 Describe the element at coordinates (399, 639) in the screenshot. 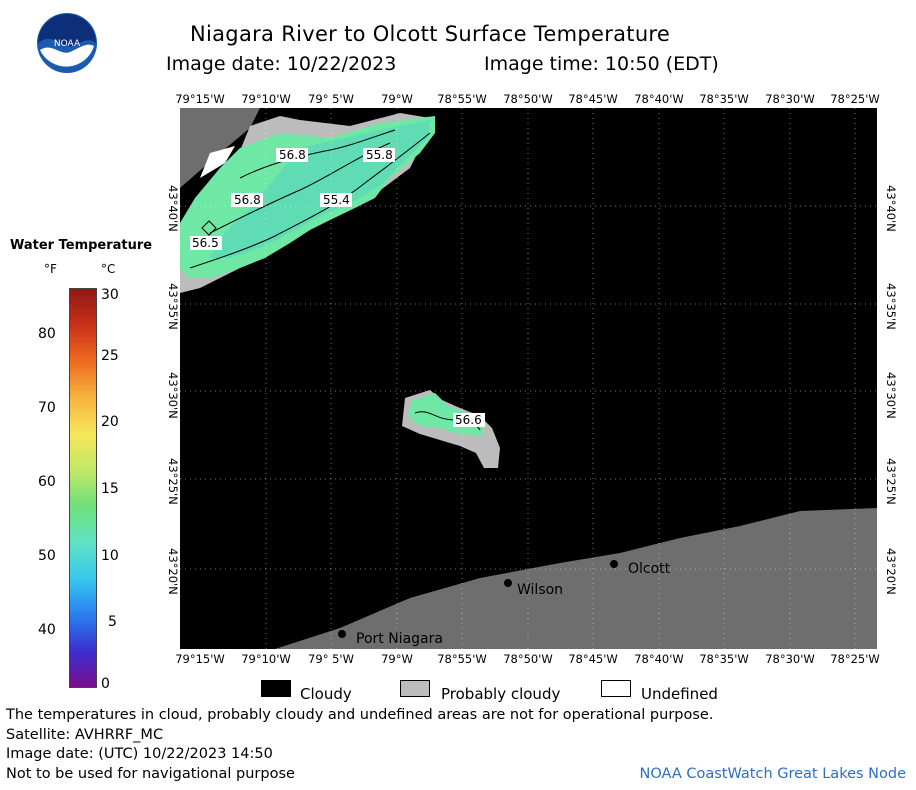

I see `place-label-port-niagara: Port Niagara` at that location.